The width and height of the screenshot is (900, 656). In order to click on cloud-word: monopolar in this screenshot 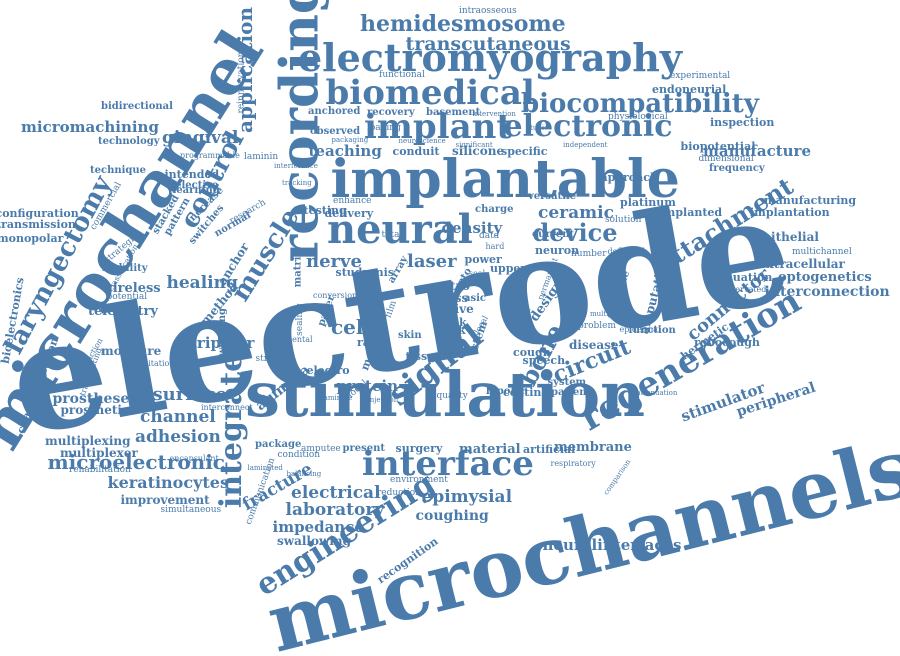, I will do `click(32, 238)`.